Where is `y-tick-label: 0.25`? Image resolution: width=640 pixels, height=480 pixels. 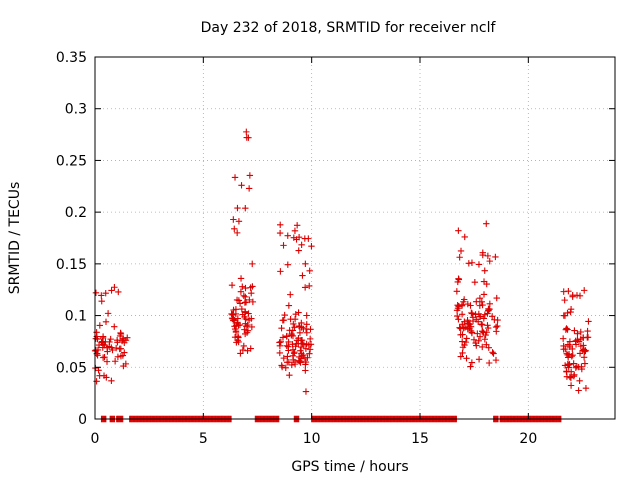
y-tick-label: 0.25 is located at coordinates (71, 161).